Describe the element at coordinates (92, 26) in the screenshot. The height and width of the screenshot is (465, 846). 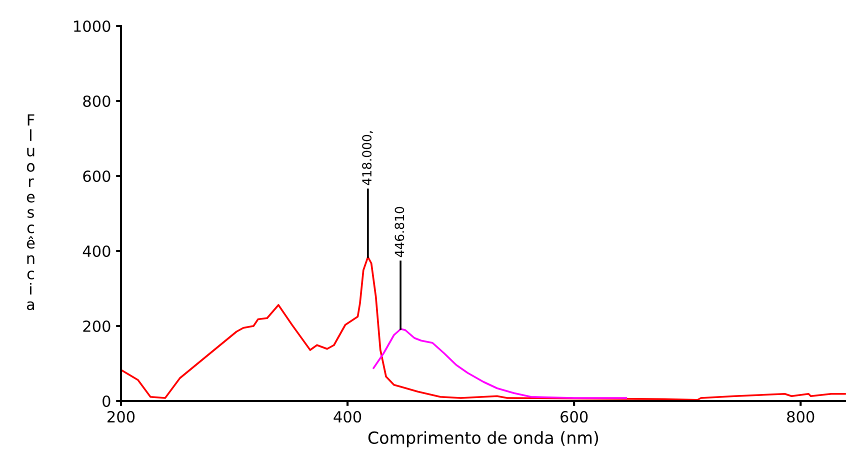
I see `y-tick-label: 1000` at that location.